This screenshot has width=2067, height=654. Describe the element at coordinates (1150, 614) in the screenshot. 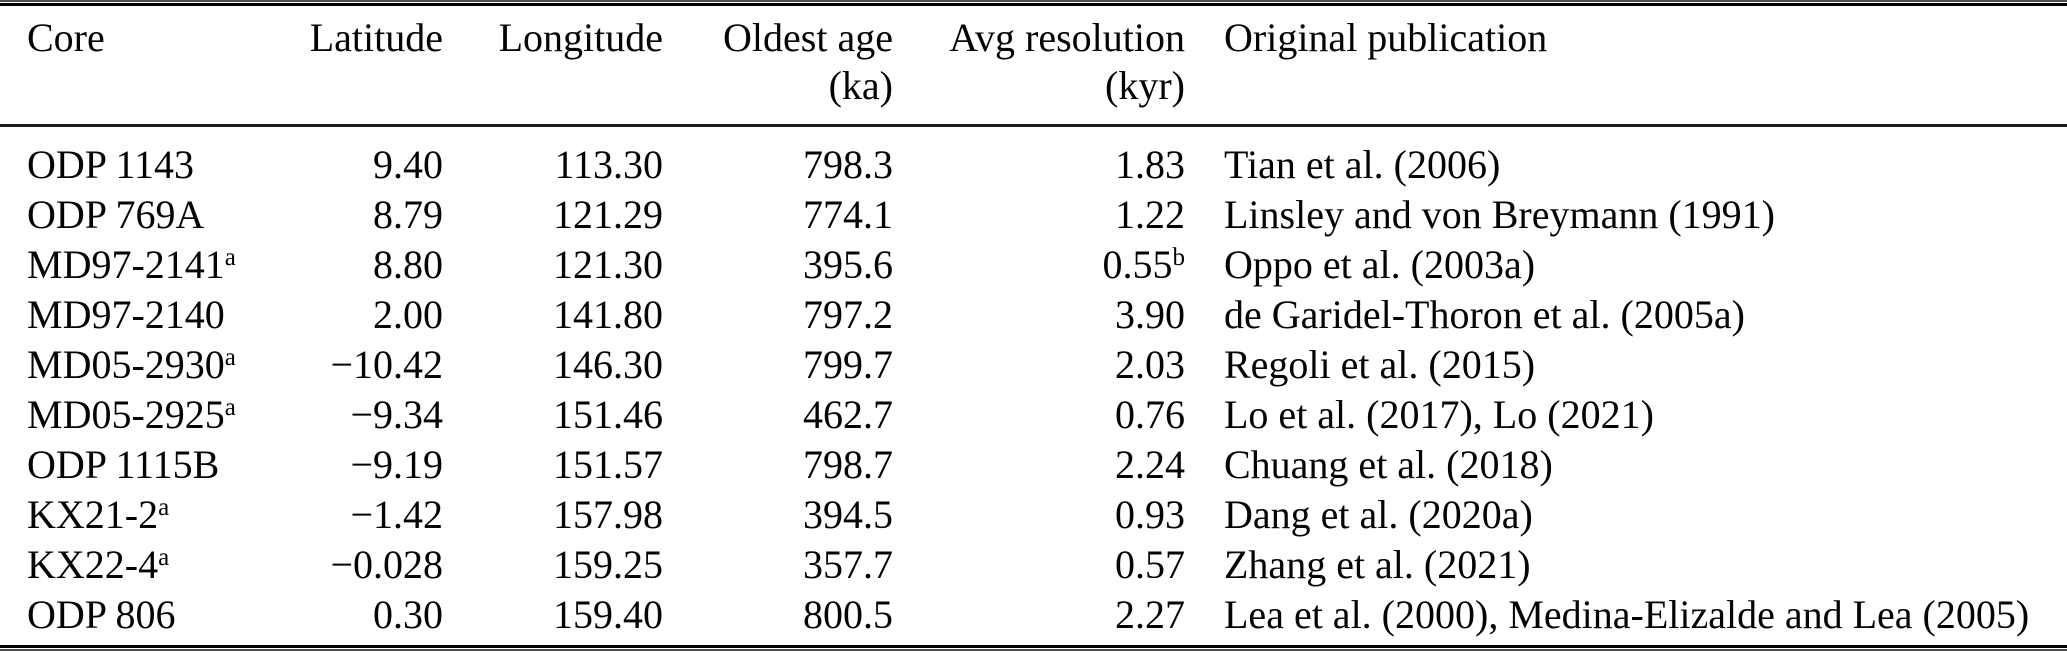

I see `resolution-value: 2.27` at that location.